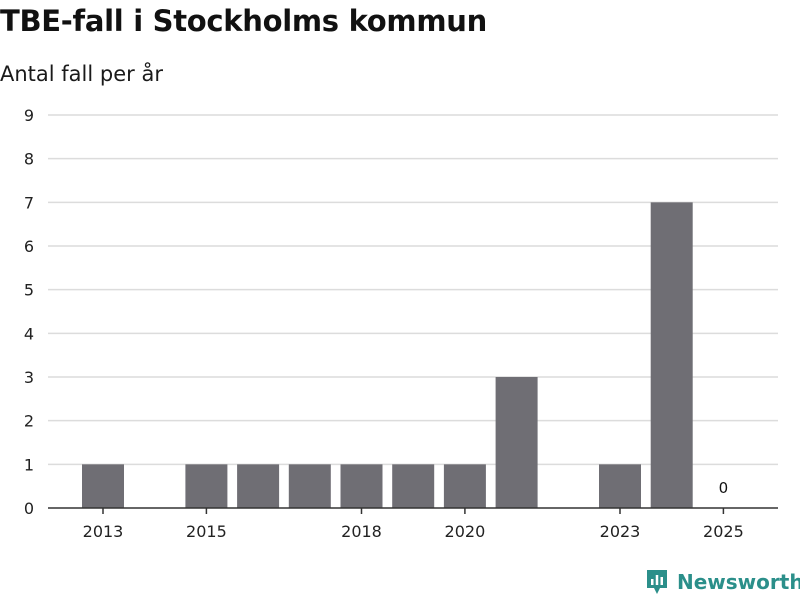  What do you see at coordinates (81, 74) in the screenshot?
I see `chart-subtitle: Antal fall per år` at bounding box center [81, 74].